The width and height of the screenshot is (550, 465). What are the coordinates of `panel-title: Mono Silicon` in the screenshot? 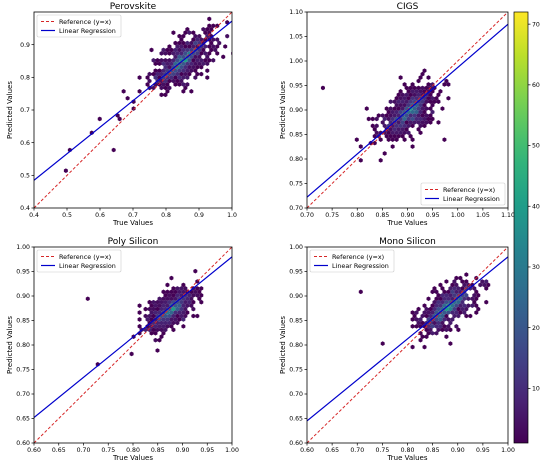 It's located at (407, 242).